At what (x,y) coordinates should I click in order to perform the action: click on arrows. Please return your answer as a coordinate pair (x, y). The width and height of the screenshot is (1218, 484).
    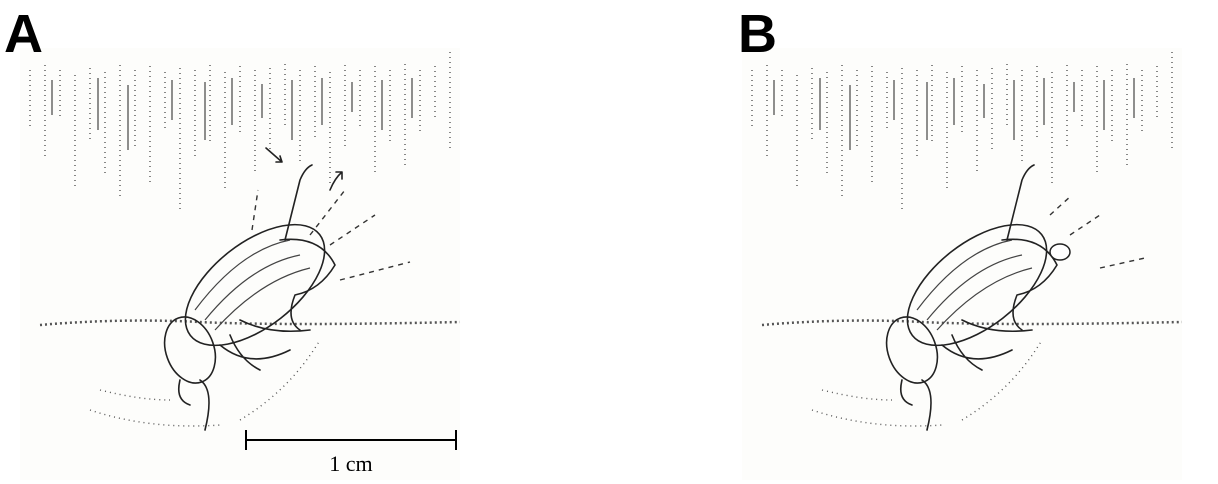
    Looking at the image, I should click on (304, 169).